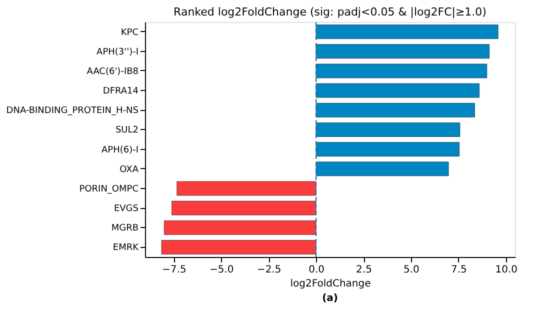  What do you see at coordinates (120, 91) in the screenshot?
I see `y-tick-label: DFRA14` at bounding box center [120, 91].